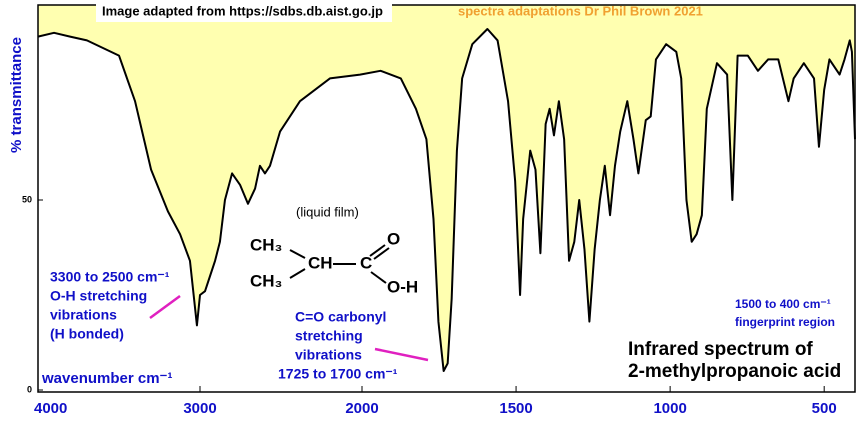 Image resolution: width=860 pixels, height=421 pixels. What do you see at coordinates (27, 199) in the screenshot?
I see `y-tick-label: 50` at bounding box center [27, 199].